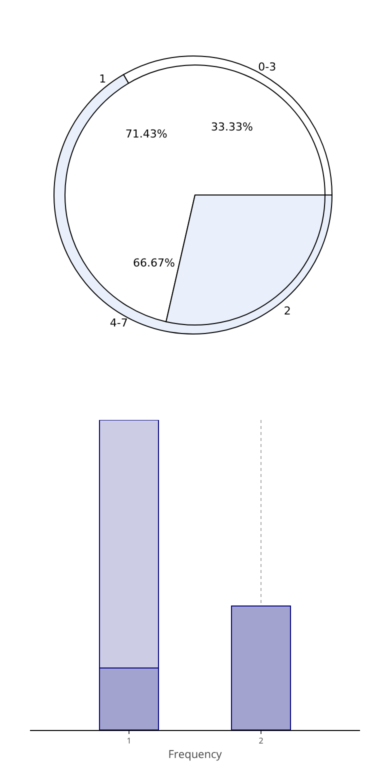 This screenshot has height=780, width=390. What do you see at coordinates (154, 263) in the screenshot?
I see `data-label: 66.67%` at bounding box center [154, 263].